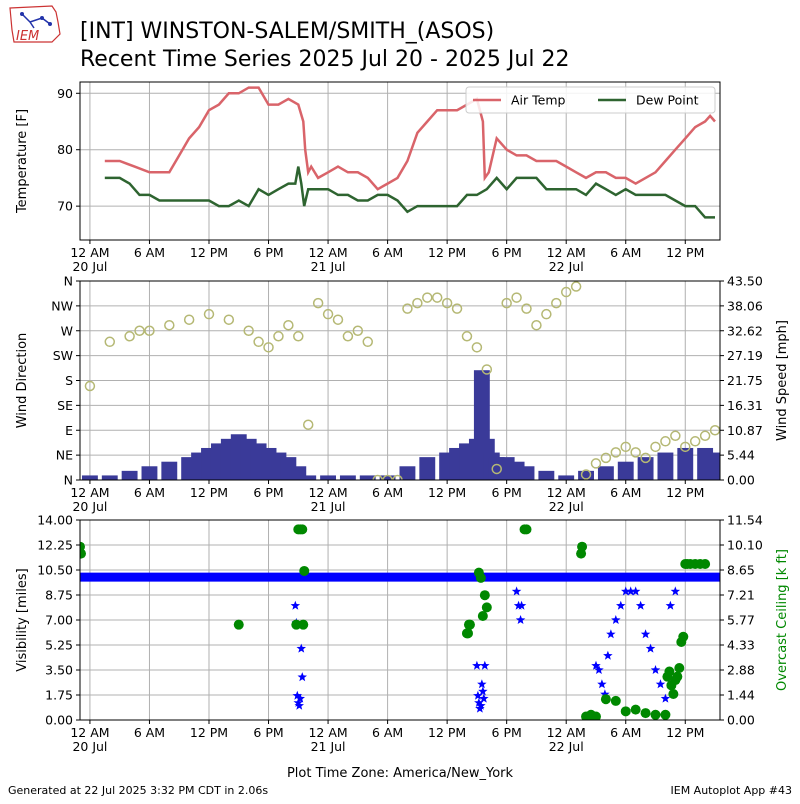  What do you see at coordinates (27, 36) in the screenshot?
I see `logo-text: IEM` at bounding box center [27, 36].